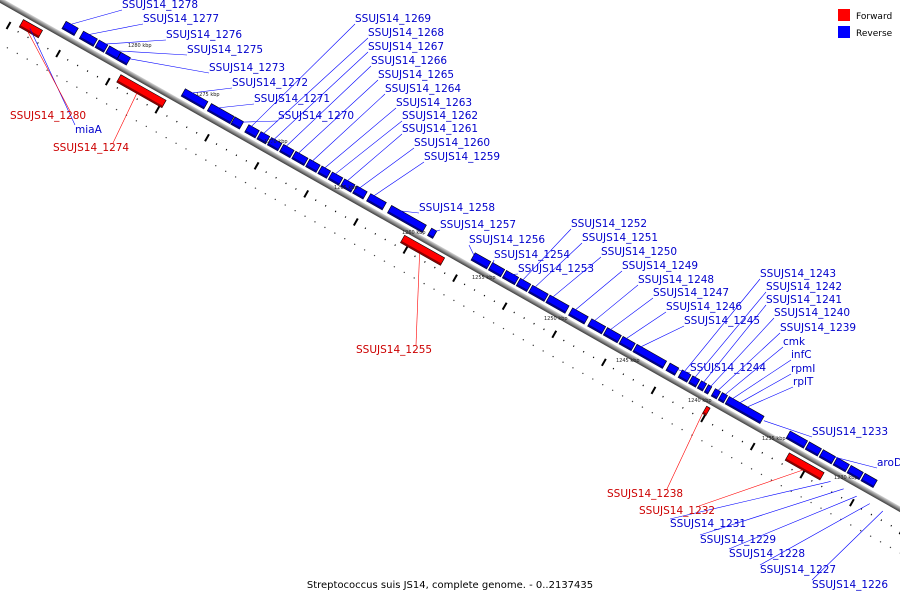  I want to click on gene-label-ssujs14-1257: SSUJS14_1257, so click(478, 225).